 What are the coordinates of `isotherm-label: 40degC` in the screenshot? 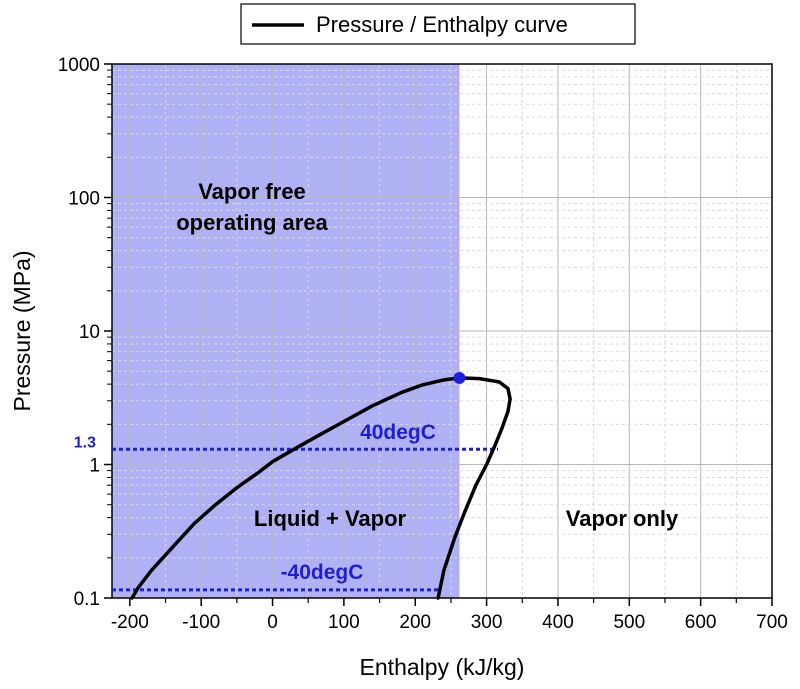 It's located at (398, 432).